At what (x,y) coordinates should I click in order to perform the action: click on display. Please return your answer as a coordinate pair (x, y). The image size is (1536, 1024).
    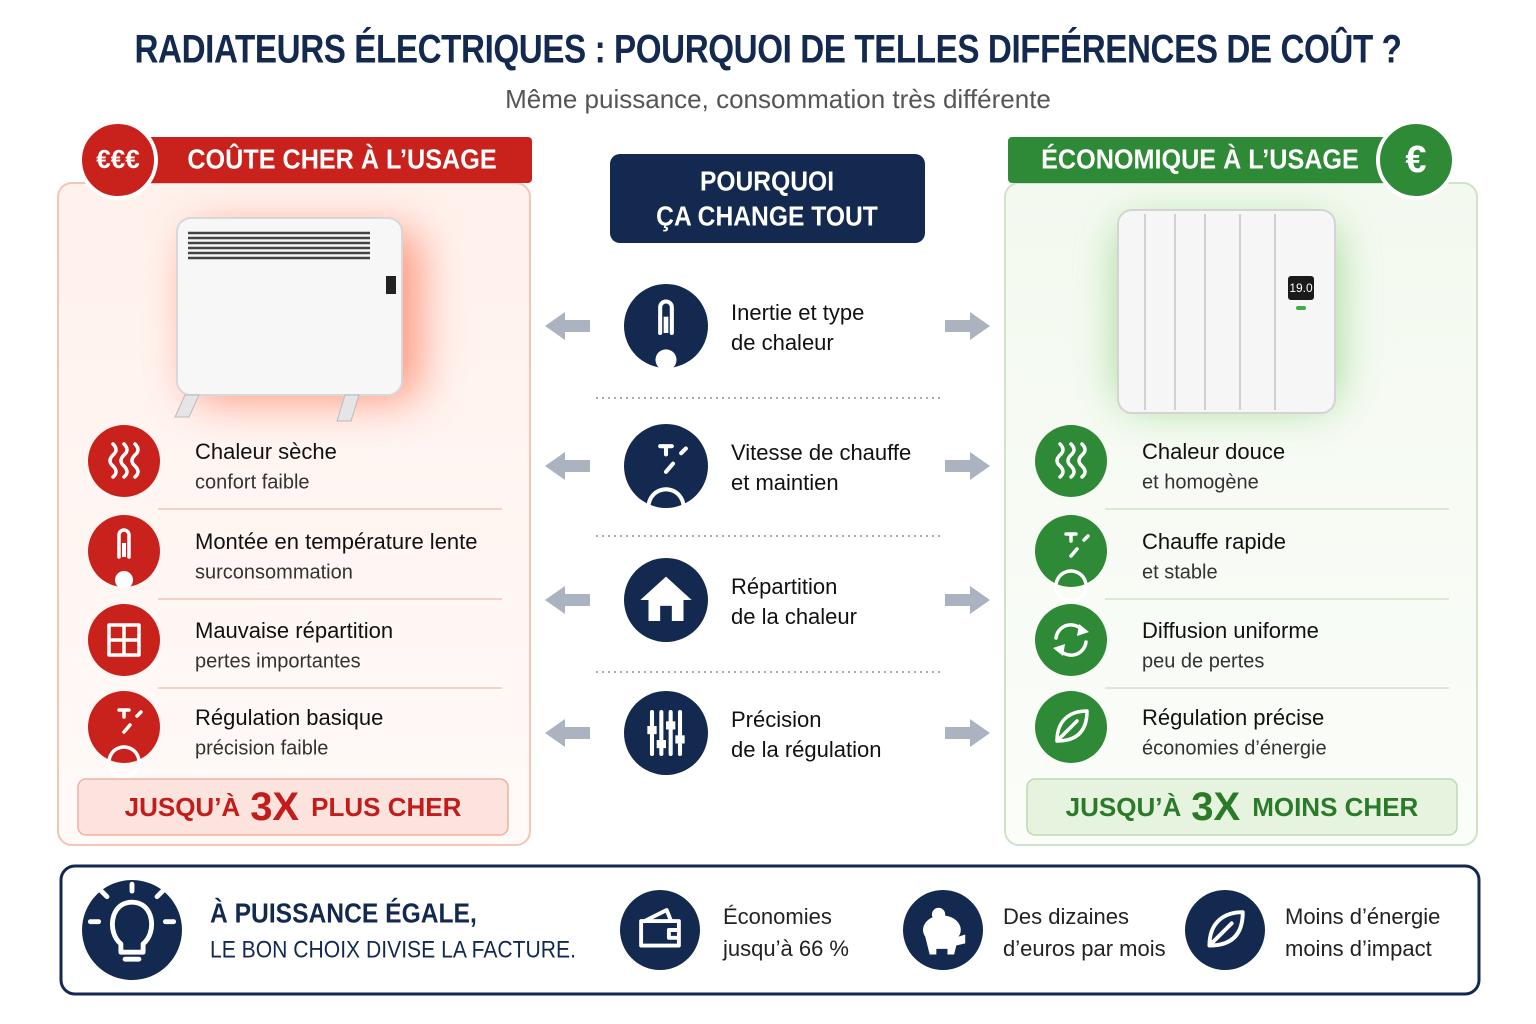
    Looking at the image, I should click on (1301, 288).